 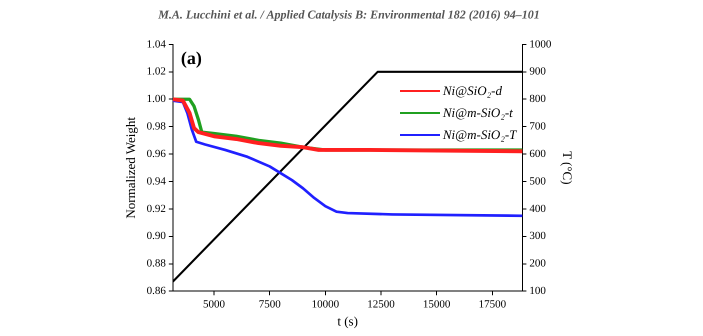 I want to click on y2-tick-label: 500, so click(x=537, y=181).